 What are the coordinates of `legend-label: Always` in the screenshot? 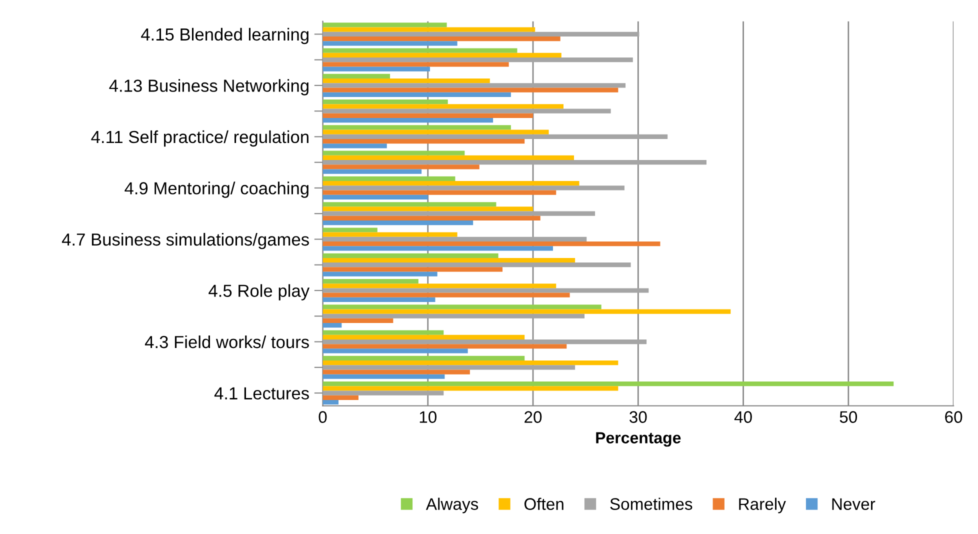 It's located at (452, 506).